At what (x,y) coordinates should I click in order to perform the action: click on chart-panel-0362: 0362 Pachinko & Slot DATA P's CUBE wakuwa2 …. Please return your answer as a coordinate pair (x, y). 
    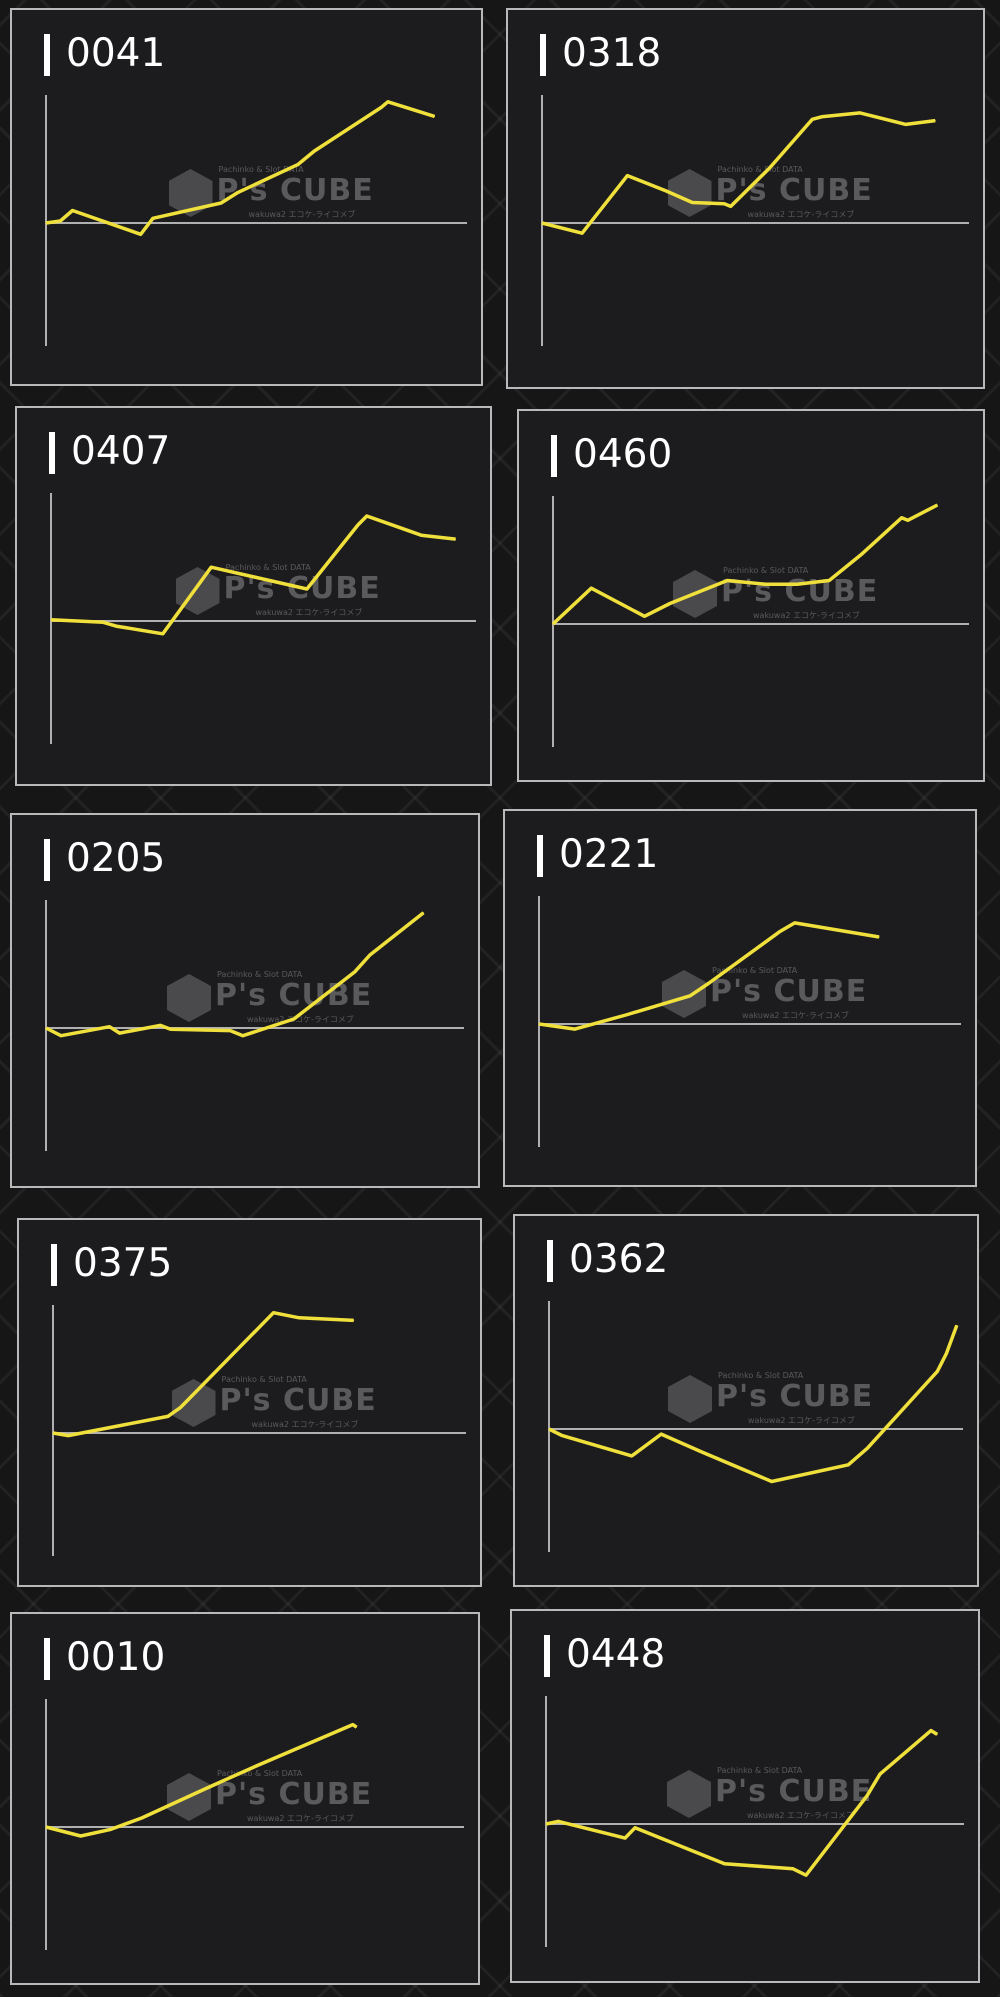
    Looking at the image, I should click on (746, 1400).